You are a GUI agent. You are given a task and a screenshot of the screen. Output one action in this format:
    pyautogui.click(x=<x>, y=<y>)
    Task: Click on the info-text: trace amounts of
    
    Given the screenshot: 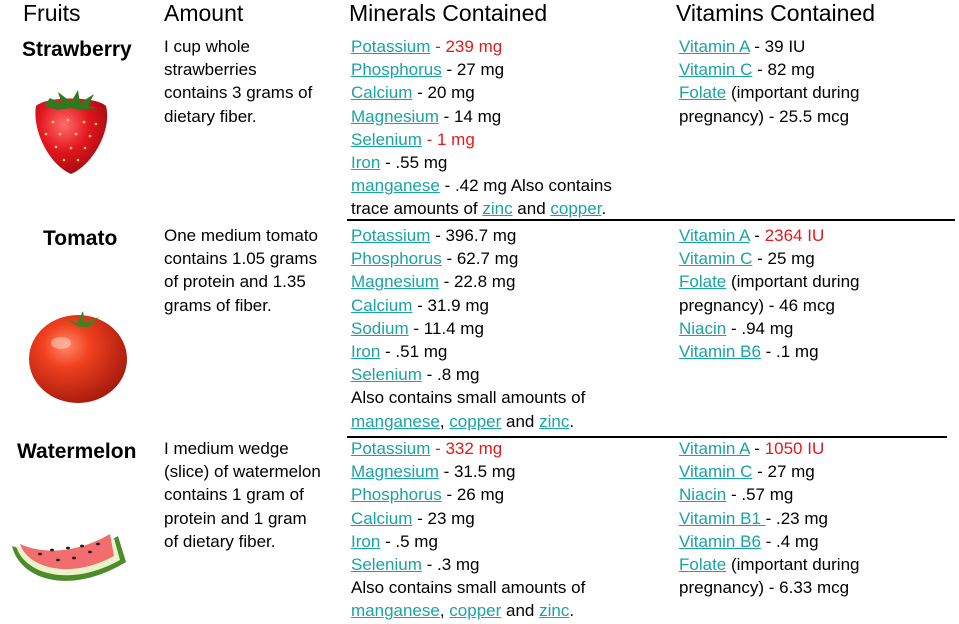 What is the action you would take?
    pyautogui.click(x=417, y=209)
    